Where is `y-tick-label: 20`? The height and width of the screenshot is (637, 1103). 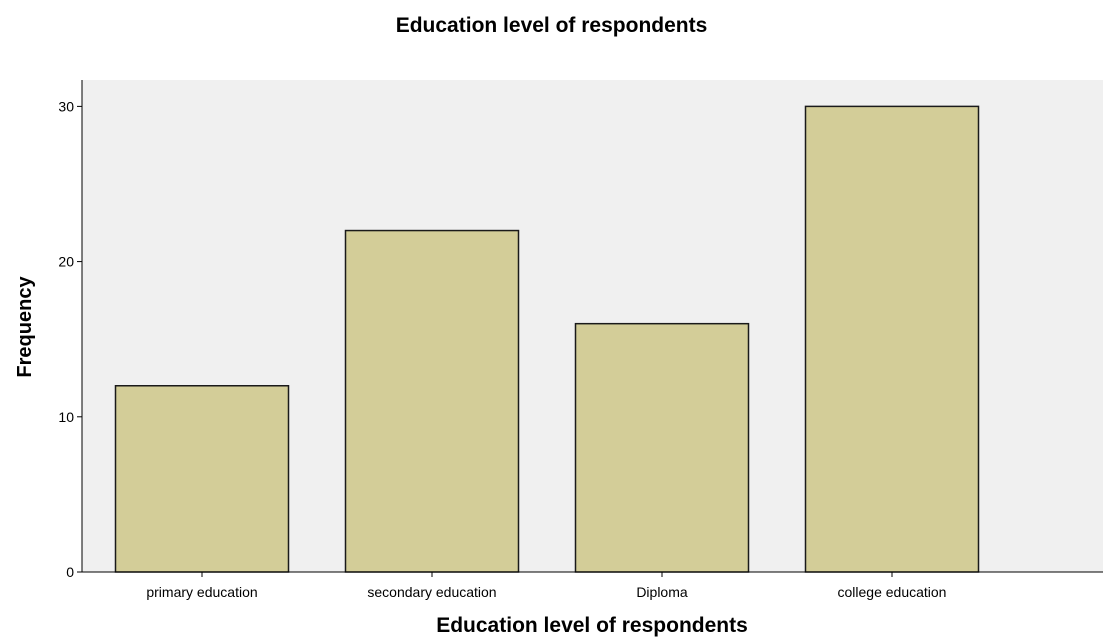
y-tick-label: 20 is located at coordinates (66, 262).